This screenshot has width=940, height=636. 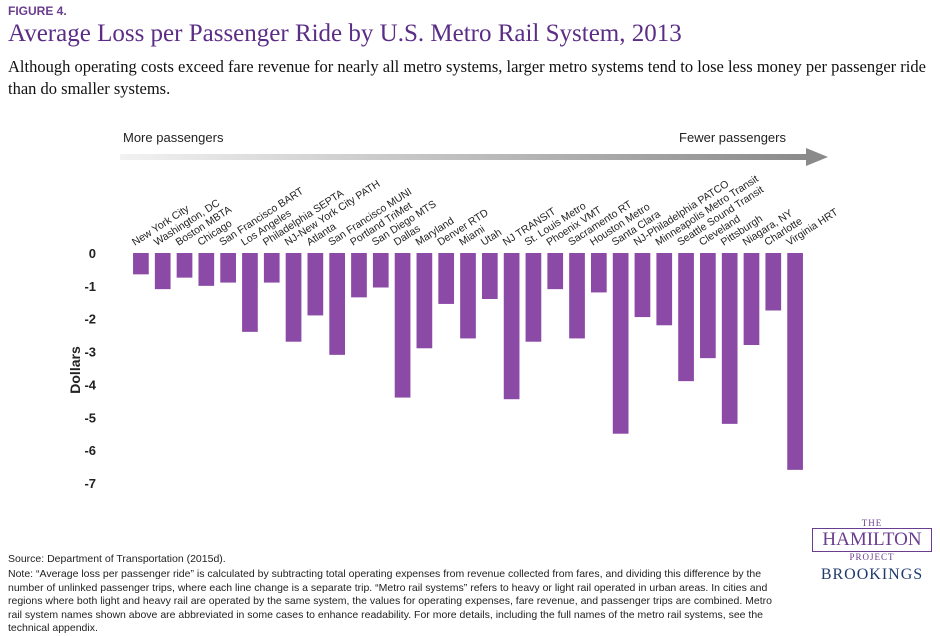 What do you see at coordinates (872, 557) in the screenshot?
I see `logo-project: PROJECT` at bounding box center [872, 557].